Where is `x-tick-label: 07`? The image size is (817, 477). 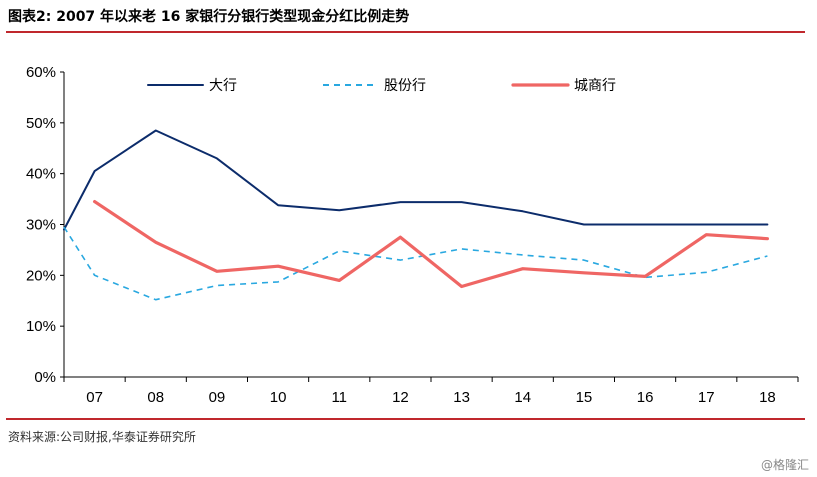 x-tick-label: 07 is located at coordinates (94, 397).